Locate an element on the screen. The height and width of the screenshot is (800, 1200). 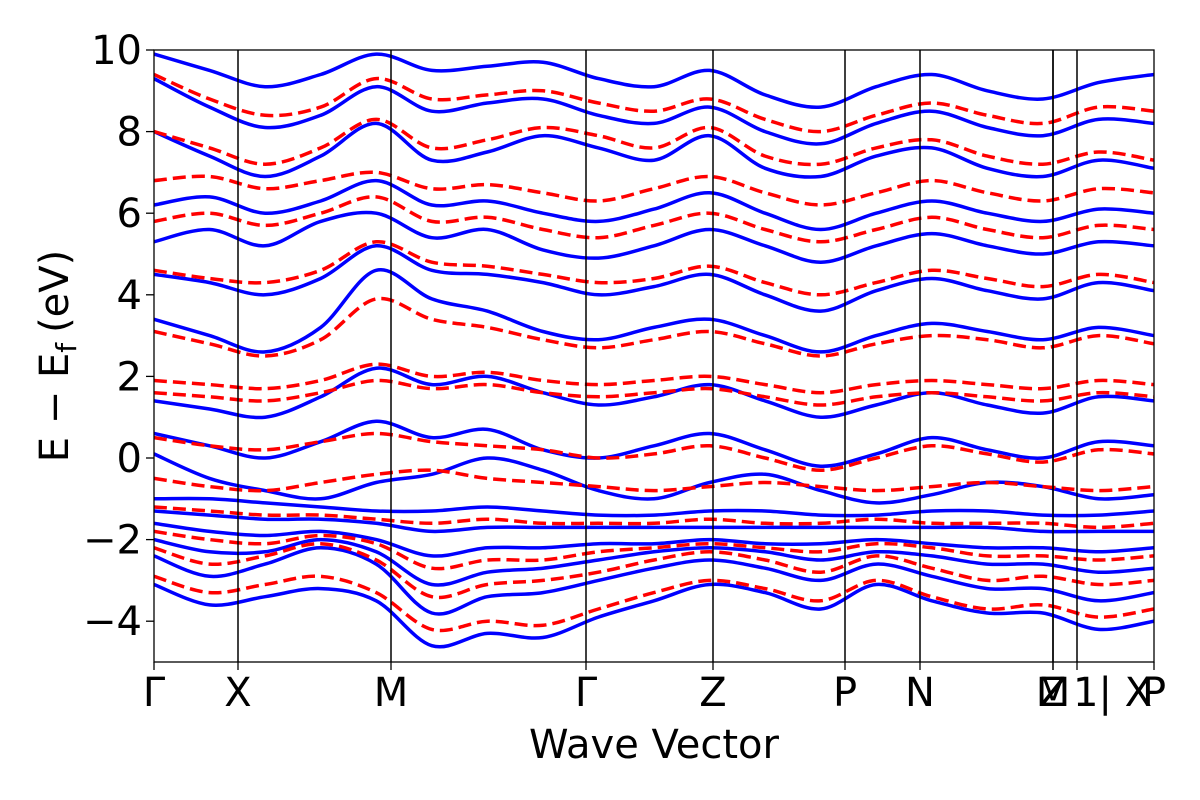
y-tick-label: 8 is located at coordinates (129, 133).